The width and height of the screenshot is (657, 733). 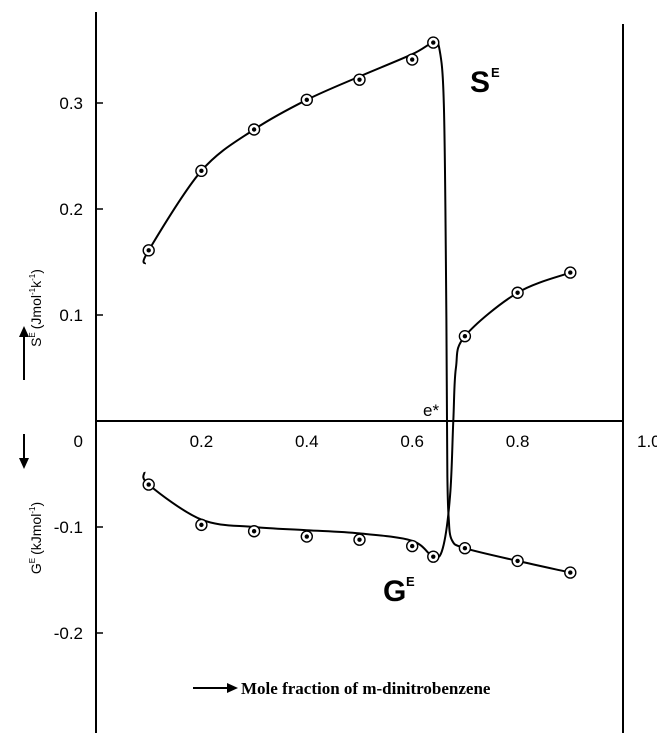 I want to click on x-axis-label: Mole fraction of m-dinitrobenzene, so click(x=366, y=688).